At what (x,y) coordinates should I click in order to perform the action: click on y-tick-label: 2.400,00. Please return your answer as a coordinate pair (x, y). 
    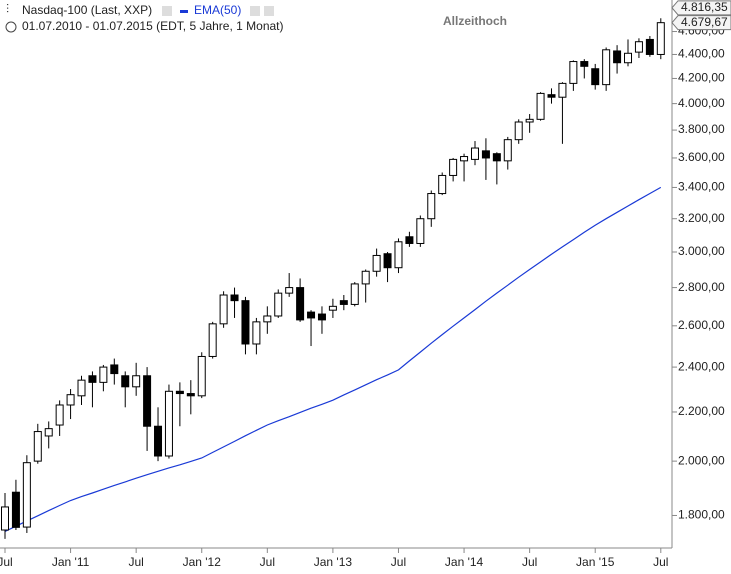
    Looking at the image, I should click on (701, 366).